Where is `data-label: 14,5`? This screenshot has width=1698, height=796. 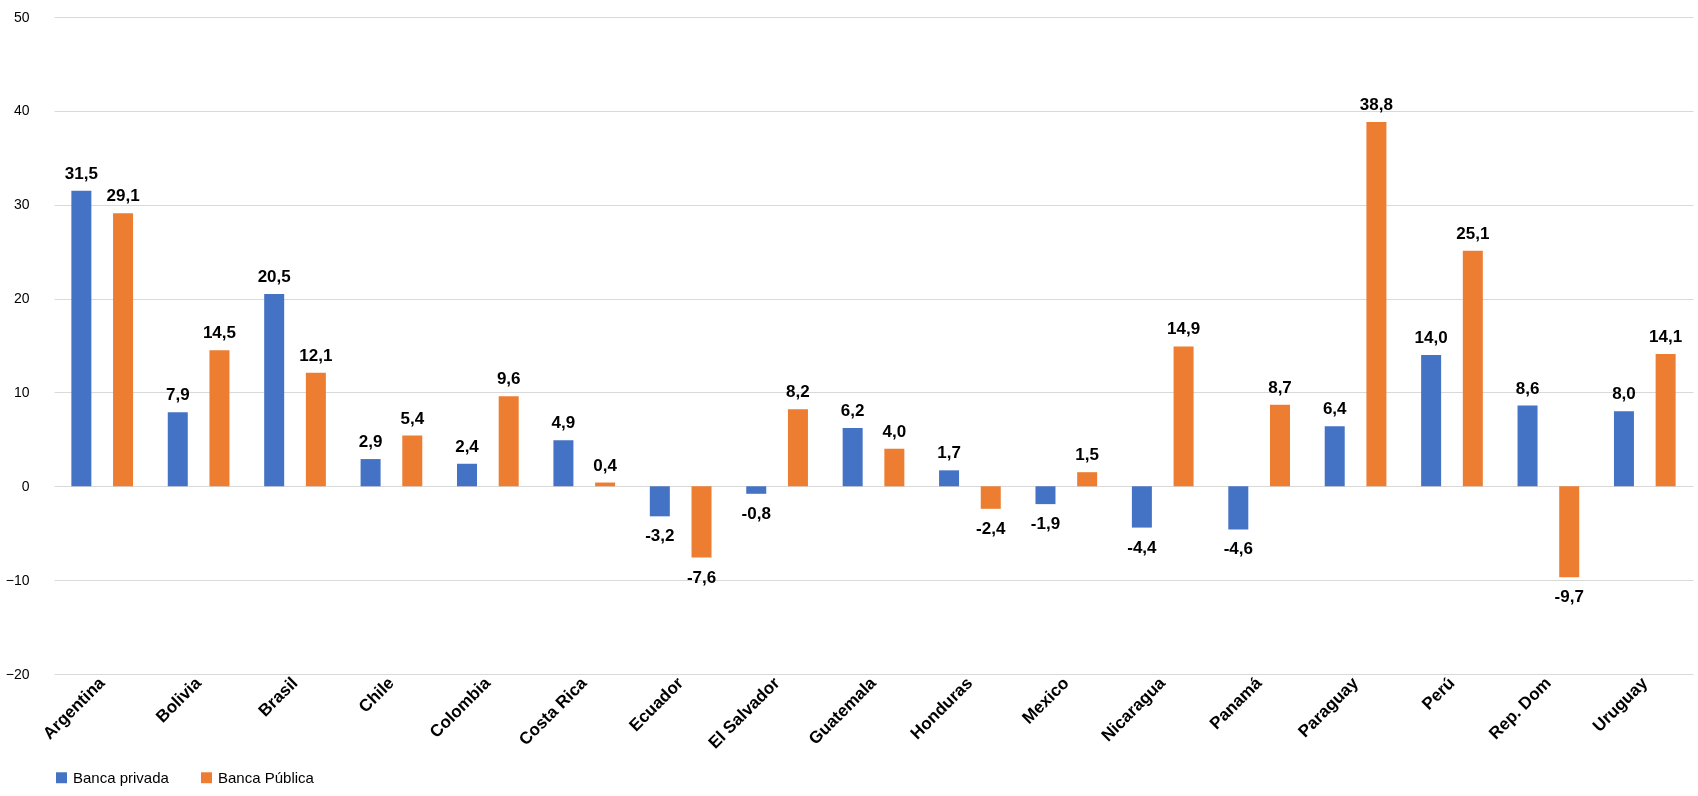 data-label: 14,5 is located at coordinates (219, 333).